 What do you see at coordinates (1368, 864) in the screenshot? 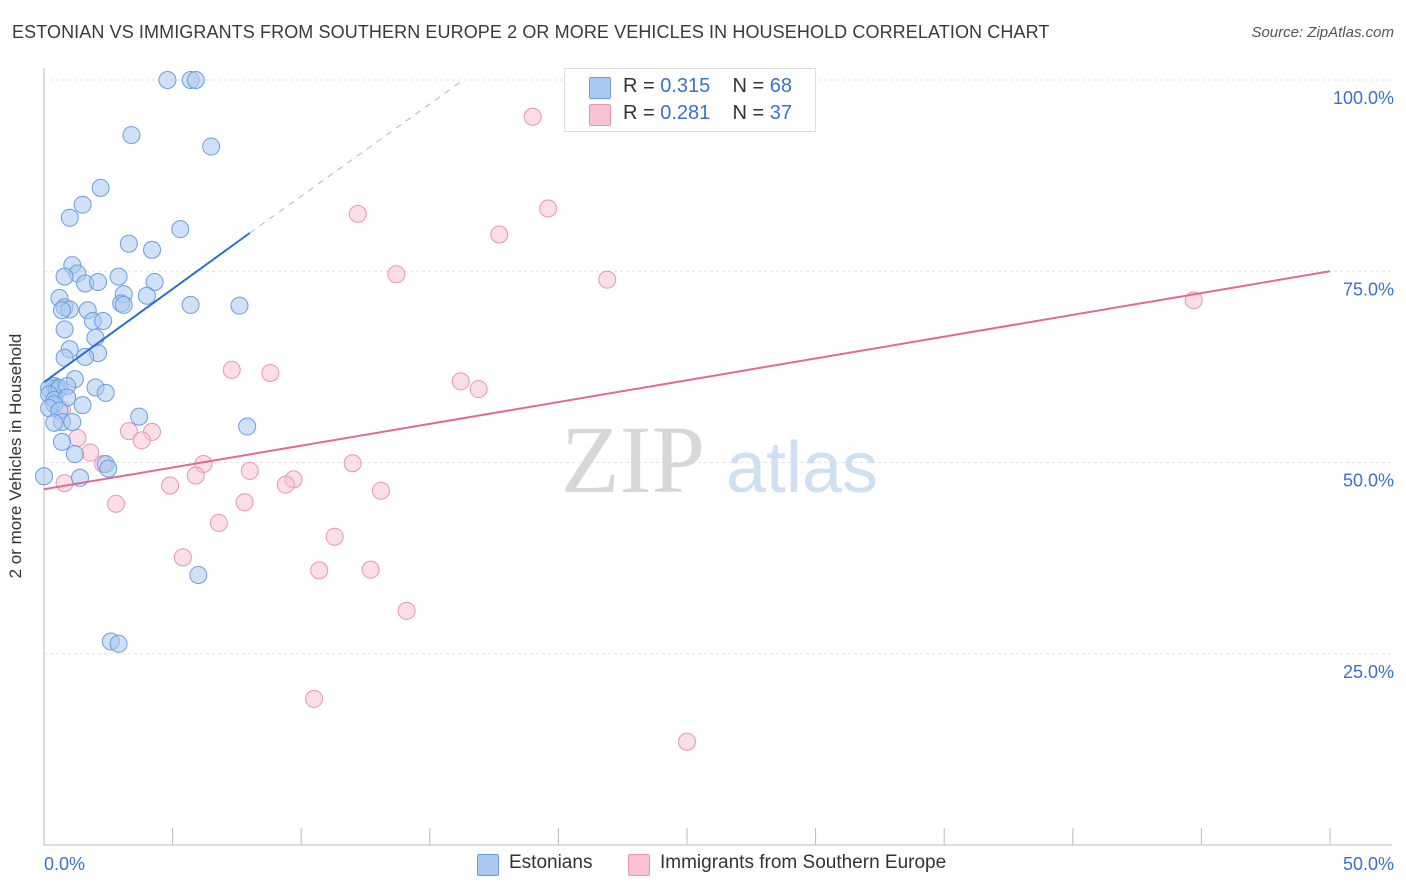
I see `x-tick-label: 50.0%` at bounding box center [1368, 864].